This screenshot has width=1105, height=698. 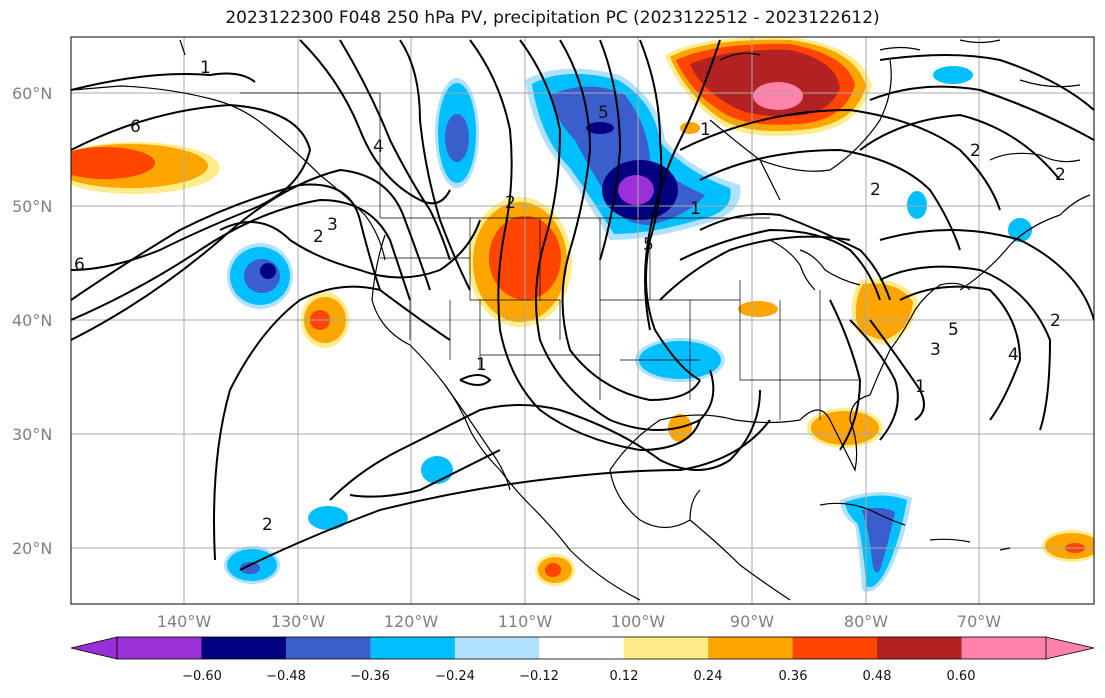 I want to click on lon-label-120w: 120°W, so click(x=411, y=621).